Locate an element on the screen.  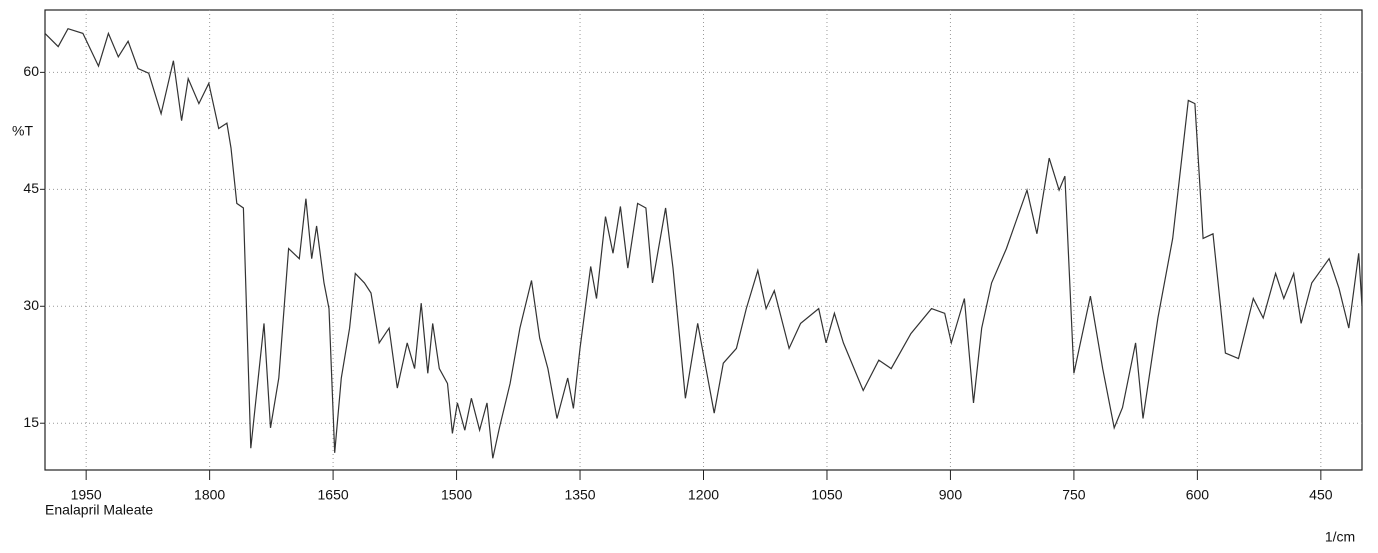
y-axis-label: %T is located at coordinates (22, 131).